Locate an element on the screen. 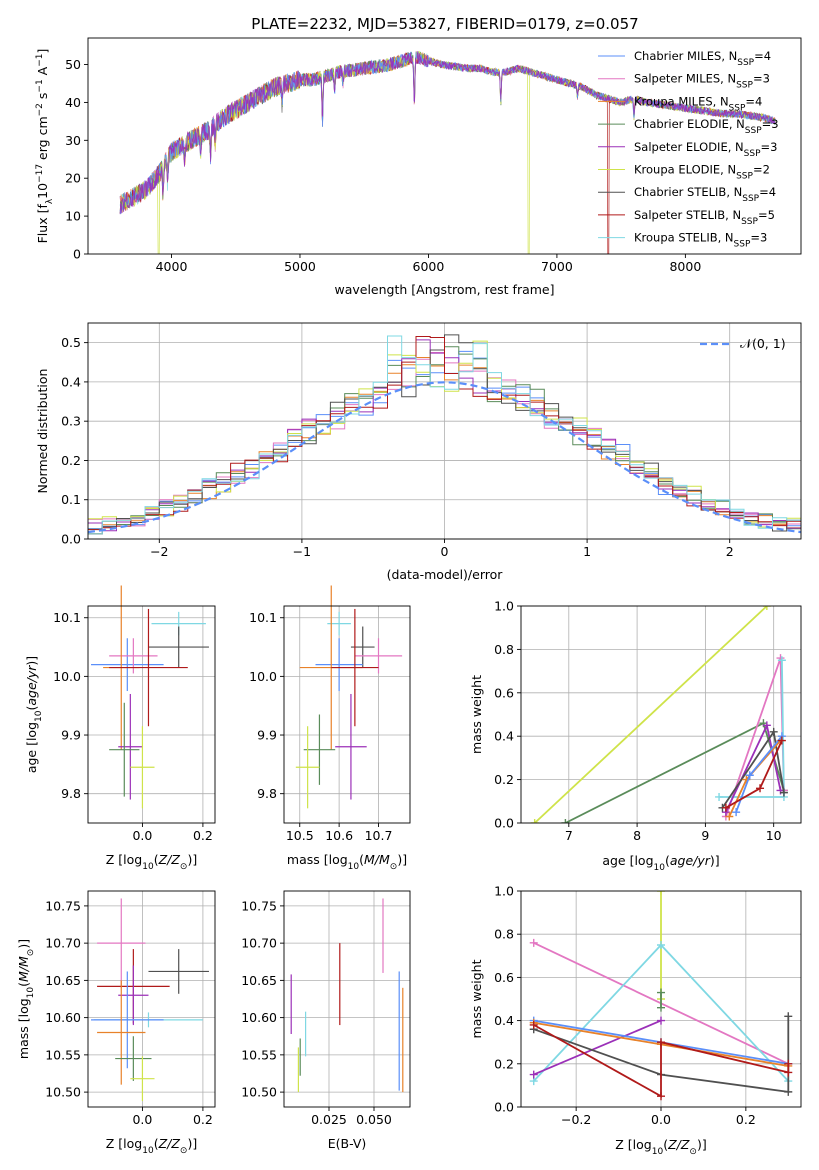 The image size is (819, 1170). x-tick-label: 8 is located at coordinates (637, 835).